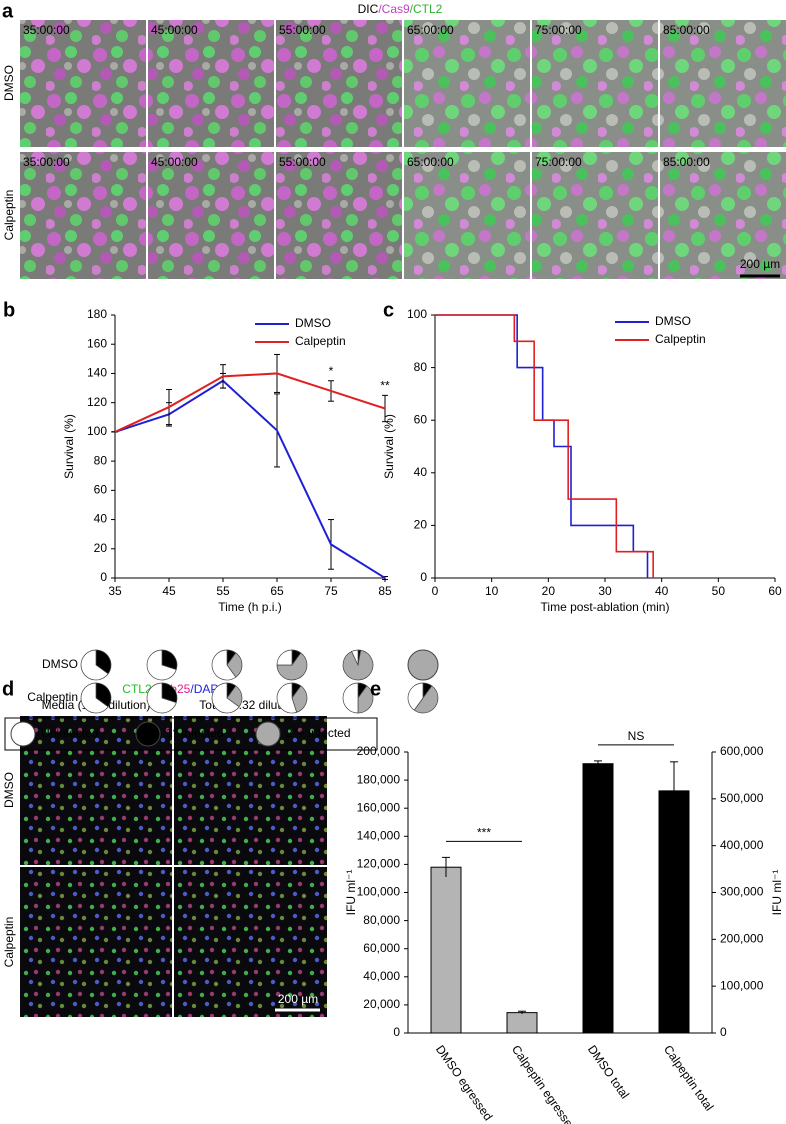  Describe the element at coordinates (435, 591) in the screenshot. I see `x-tick-label: 0` at that location.